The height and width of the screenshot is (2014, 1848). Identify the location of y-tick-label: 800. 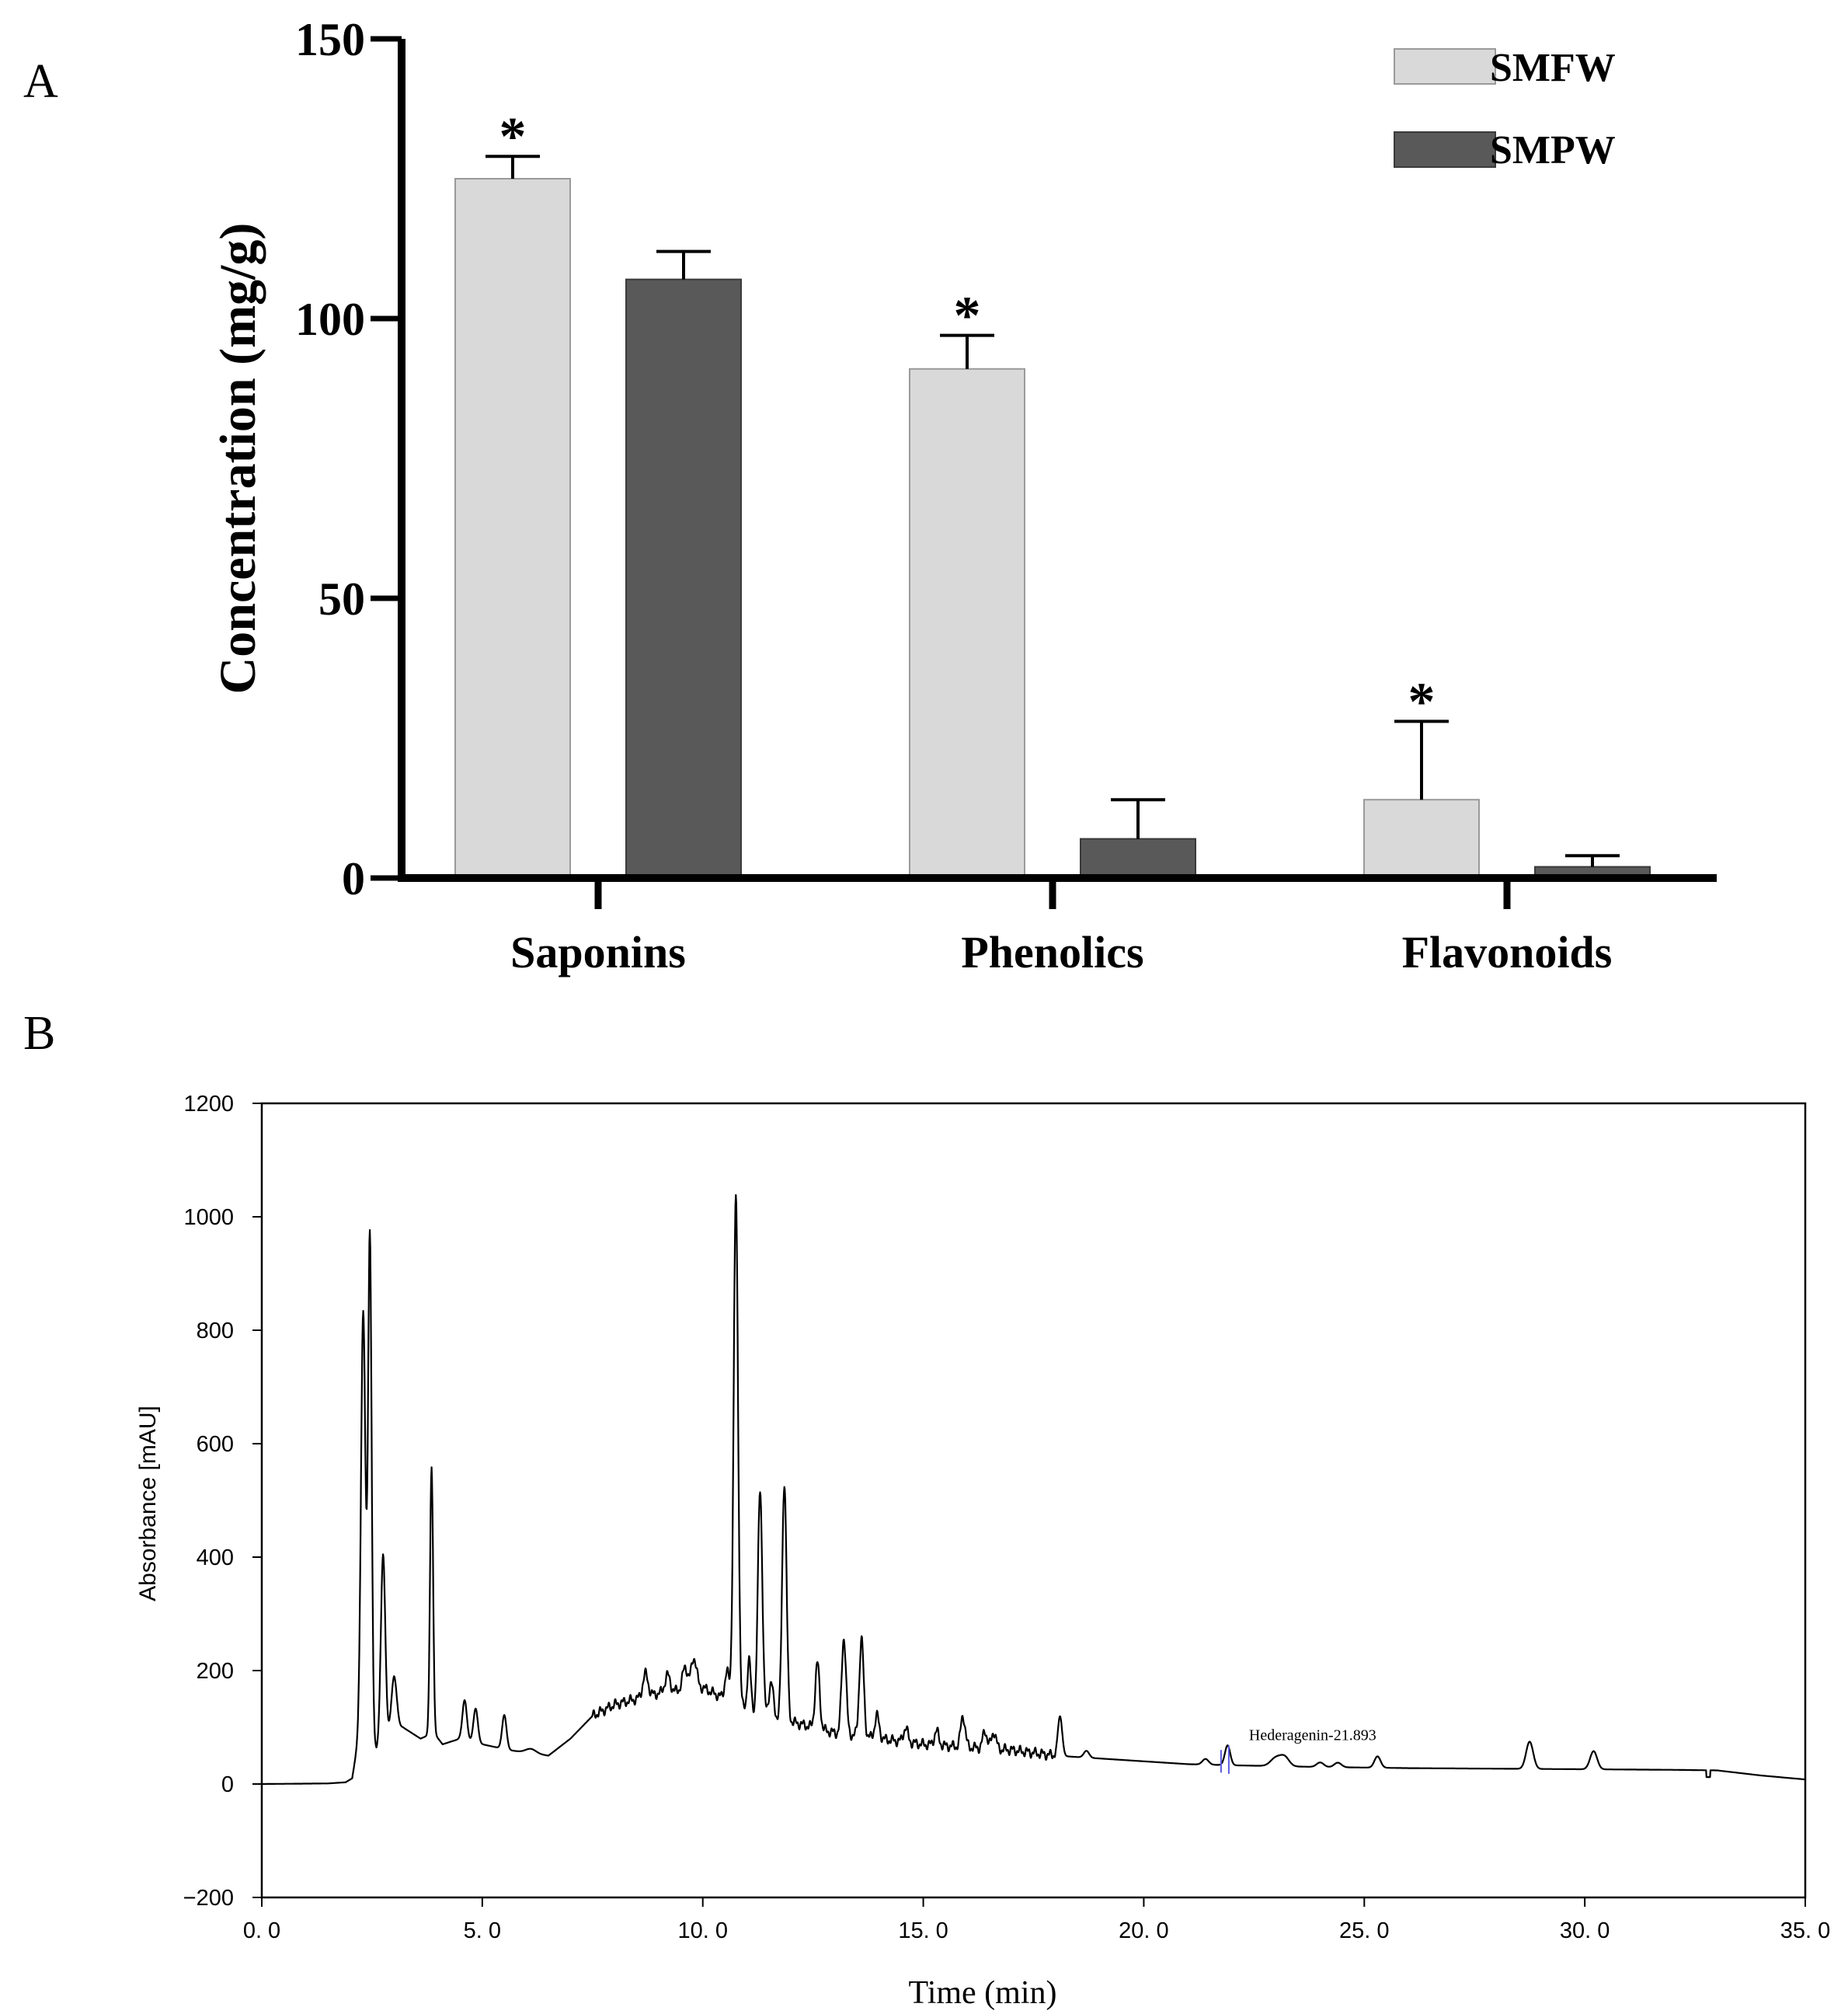
(215, 1331).